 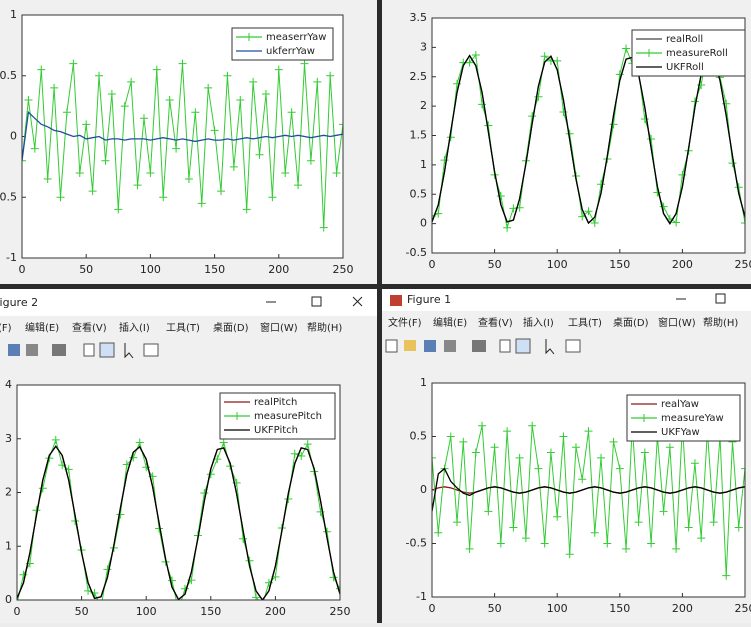 What do you see at coordinates (296, 37) in the screenshot?
I see `legend-label: measerrYaw` at bounding box center [296, 37].